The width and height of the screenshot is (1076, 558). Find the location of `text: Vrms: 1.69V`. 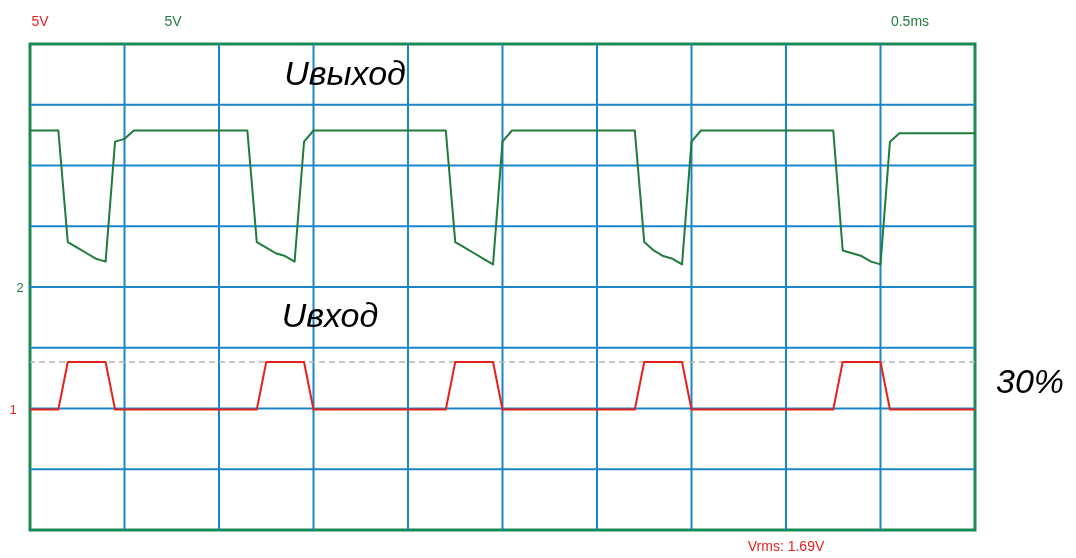

text: Vrms: 1.69V is located at coordinates (786, 546).